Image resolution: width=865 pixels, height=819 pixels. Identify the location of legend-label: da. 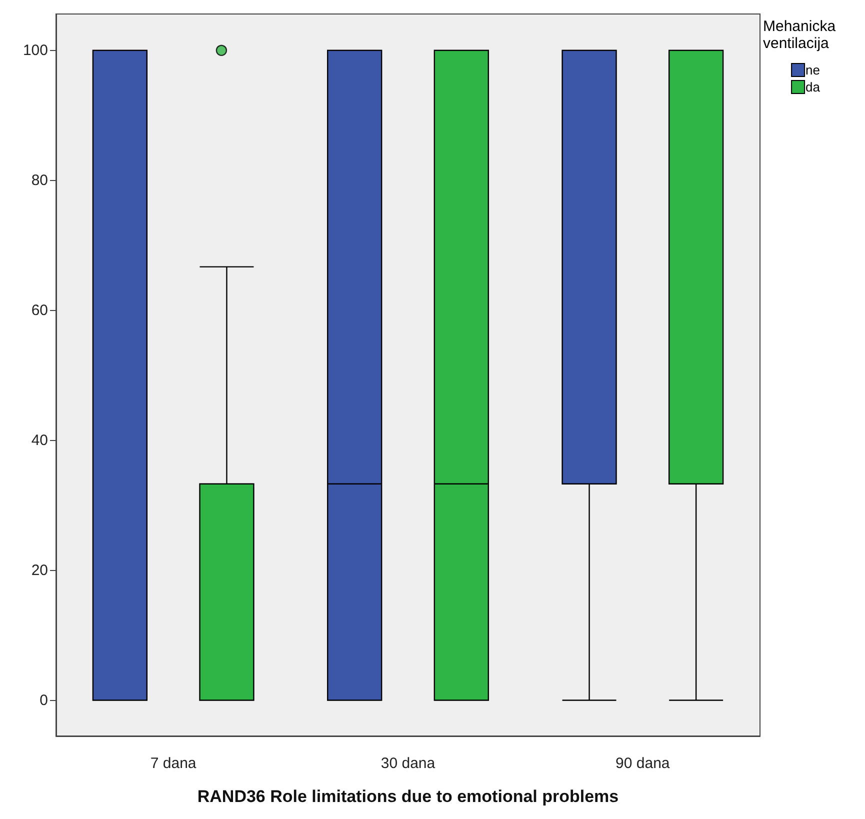
(813, 87).